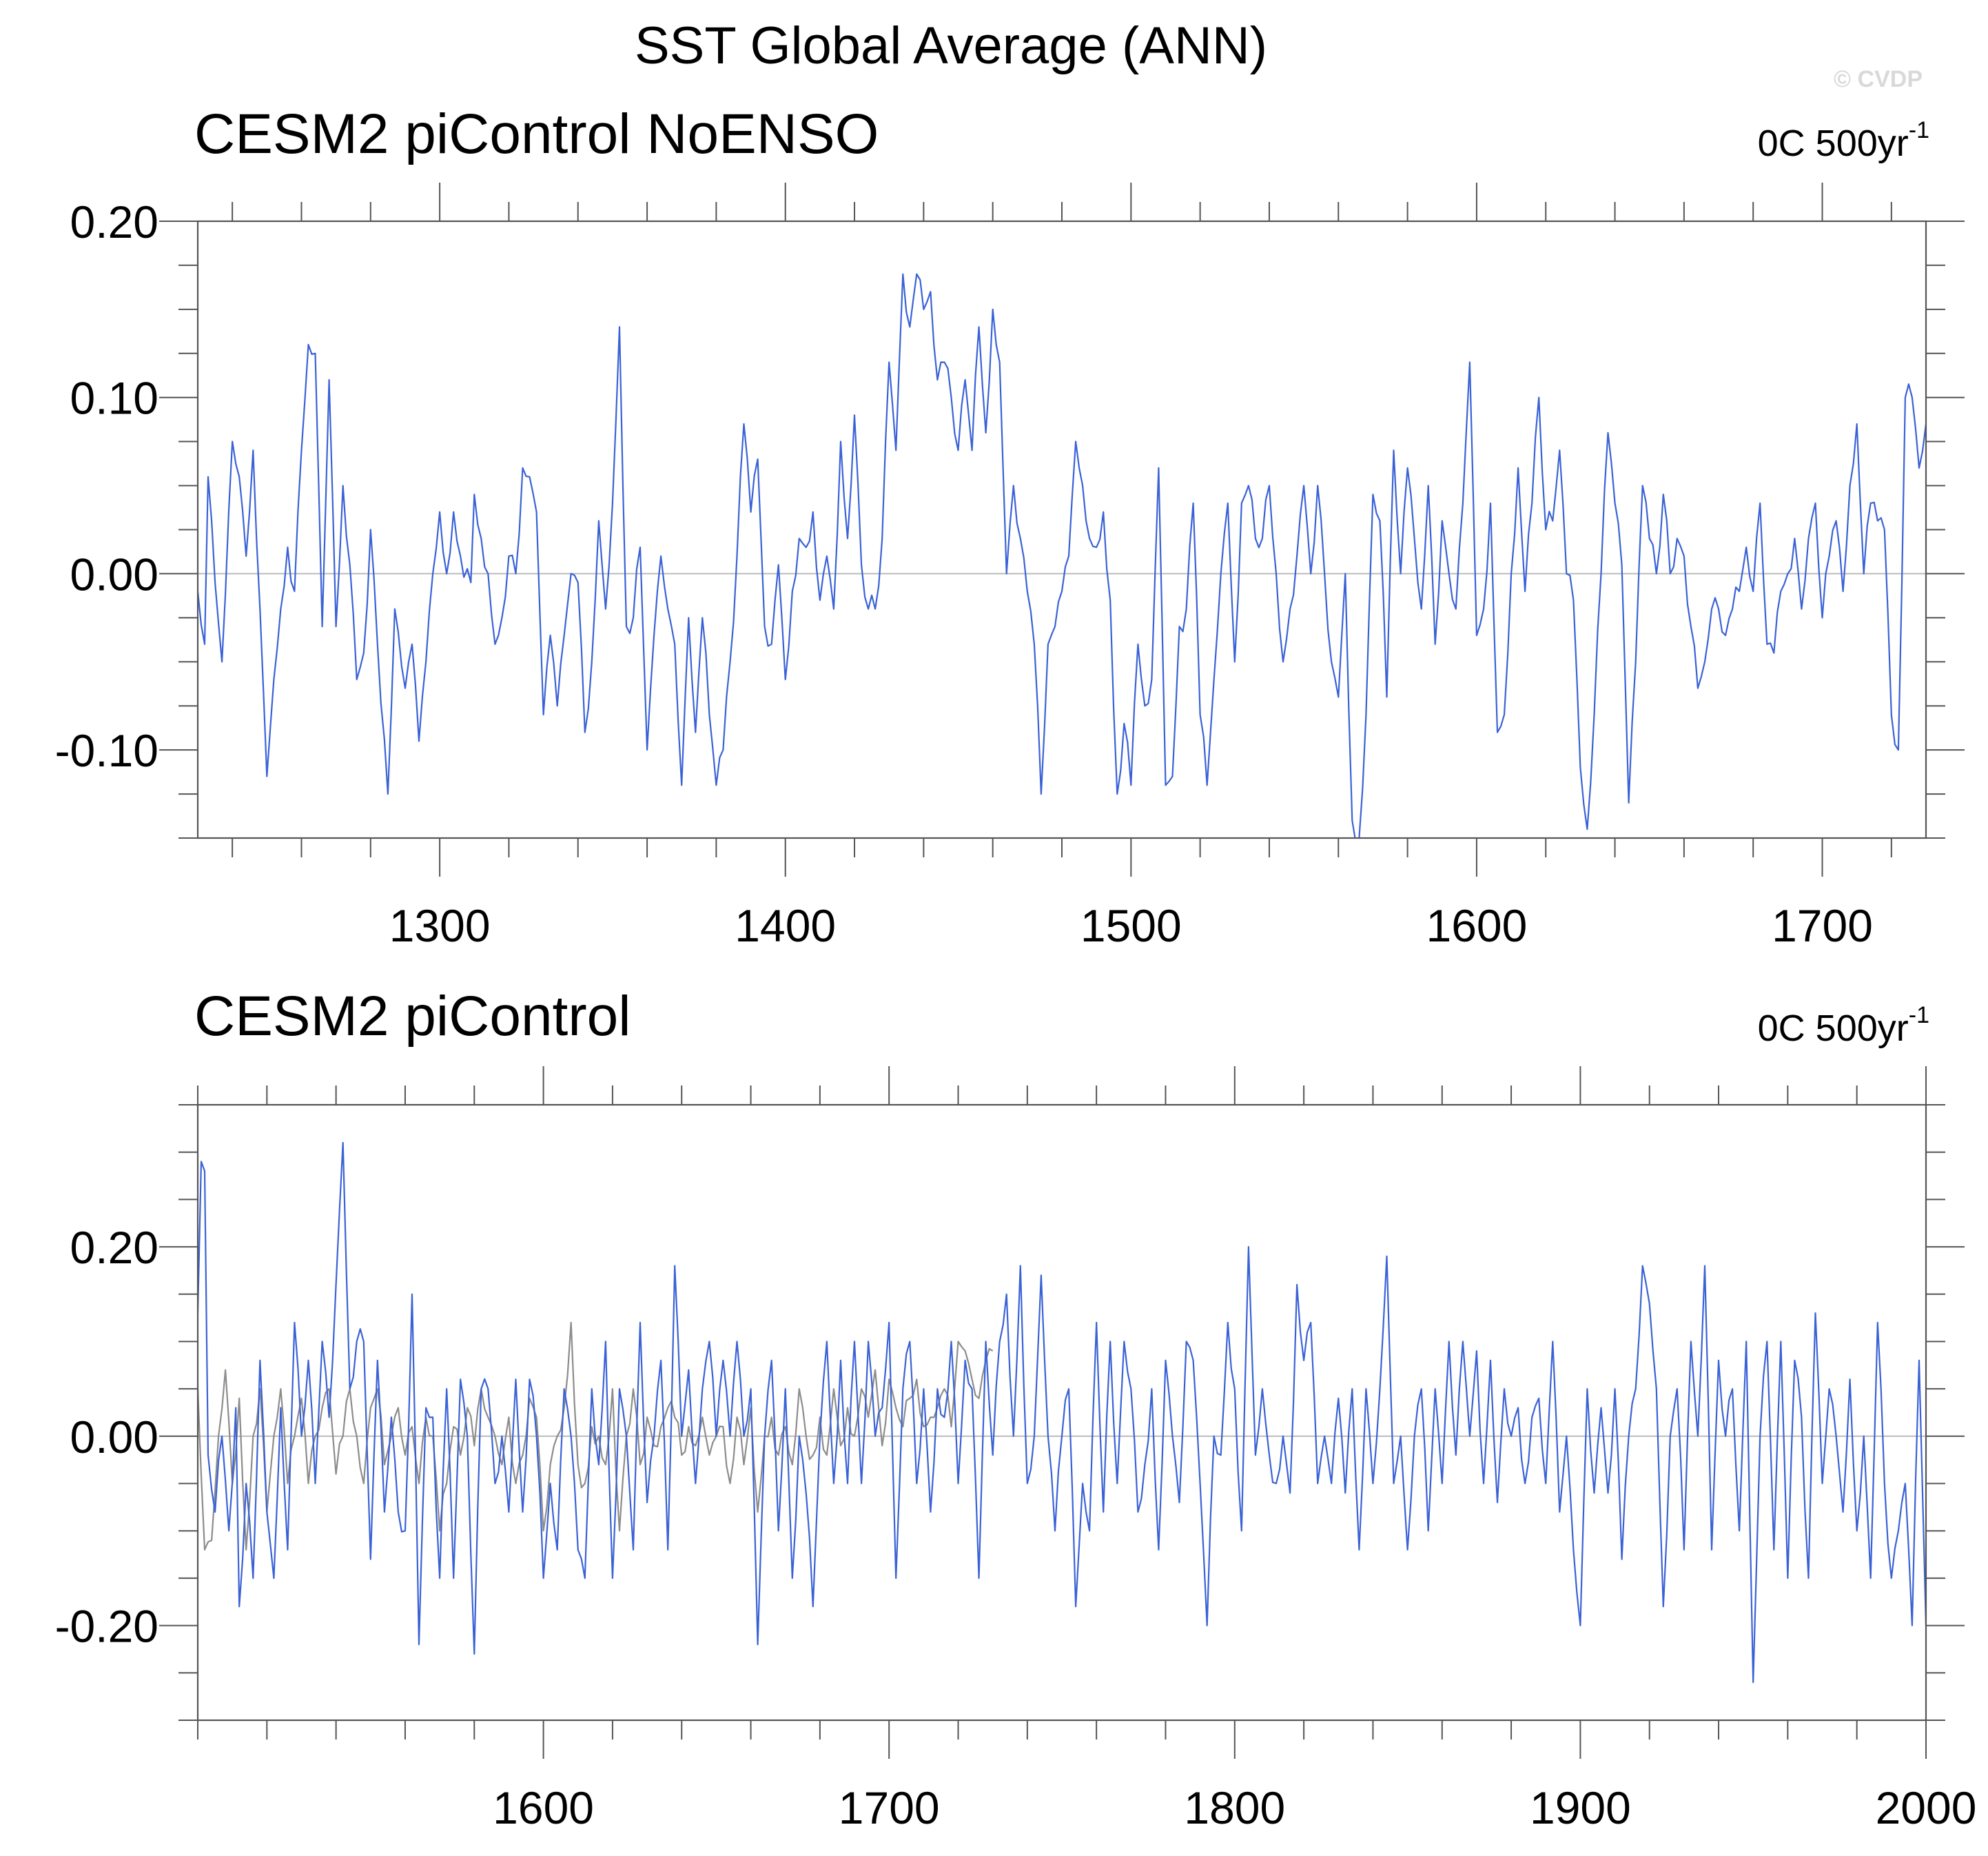 This screenshot has height=1856, width=1988. I want to click on y-tick-label: -0.10, so click(106, 750).